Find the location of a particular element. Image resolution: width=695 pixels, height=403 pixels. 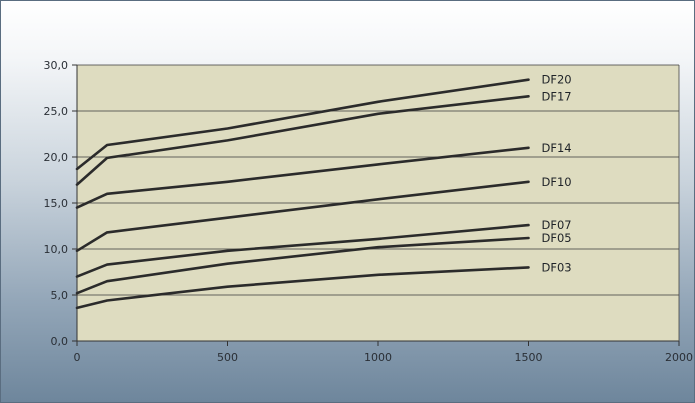

series-line-df03 is located at coordinates (302, 288).